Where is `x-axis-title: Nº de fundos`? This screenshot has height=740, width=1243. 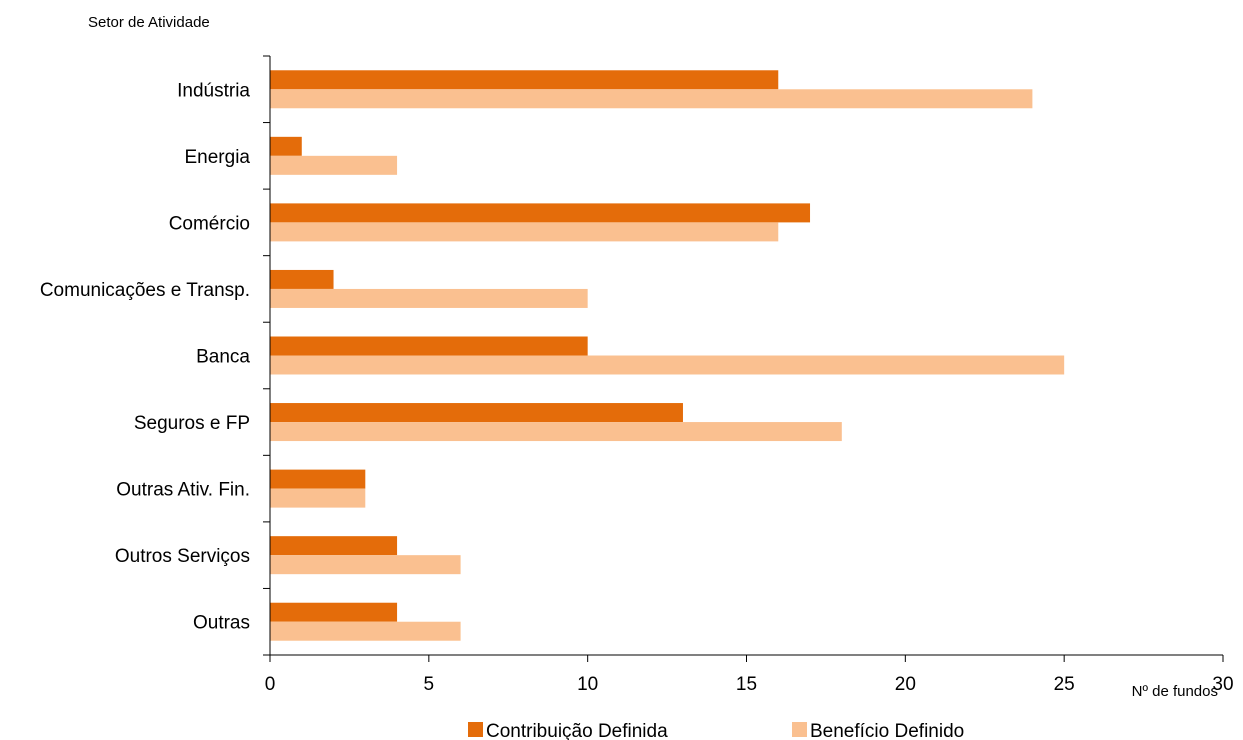
x-axis-title: Nº de fundos is located at coordinates (1175, 691).